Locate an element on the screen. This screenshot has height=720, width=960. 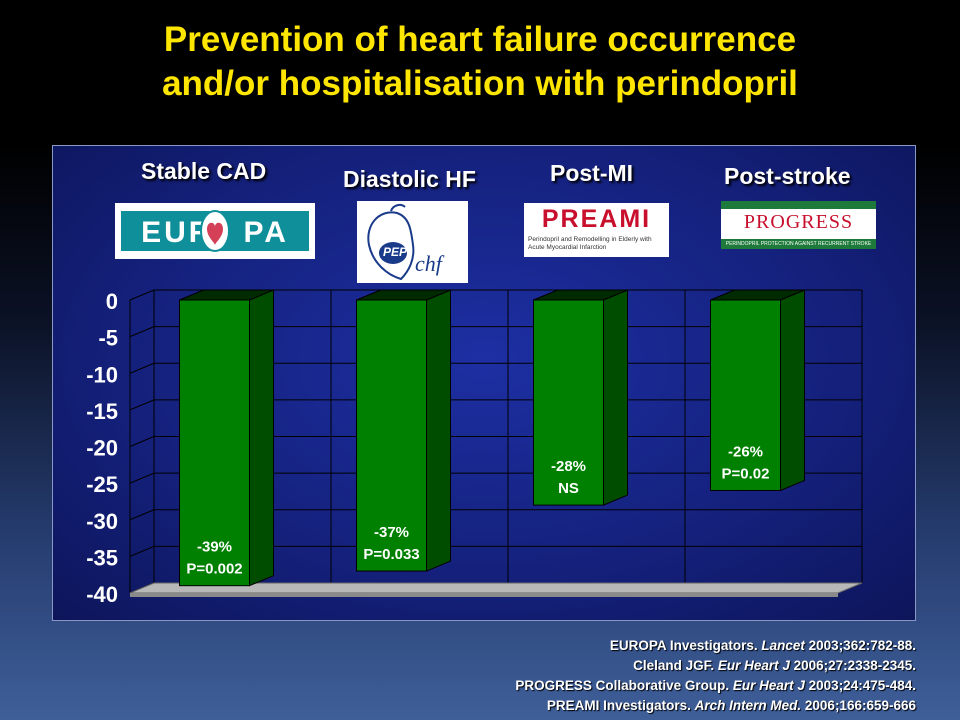
heart-outline-icon is located at coordinates (391, 242).